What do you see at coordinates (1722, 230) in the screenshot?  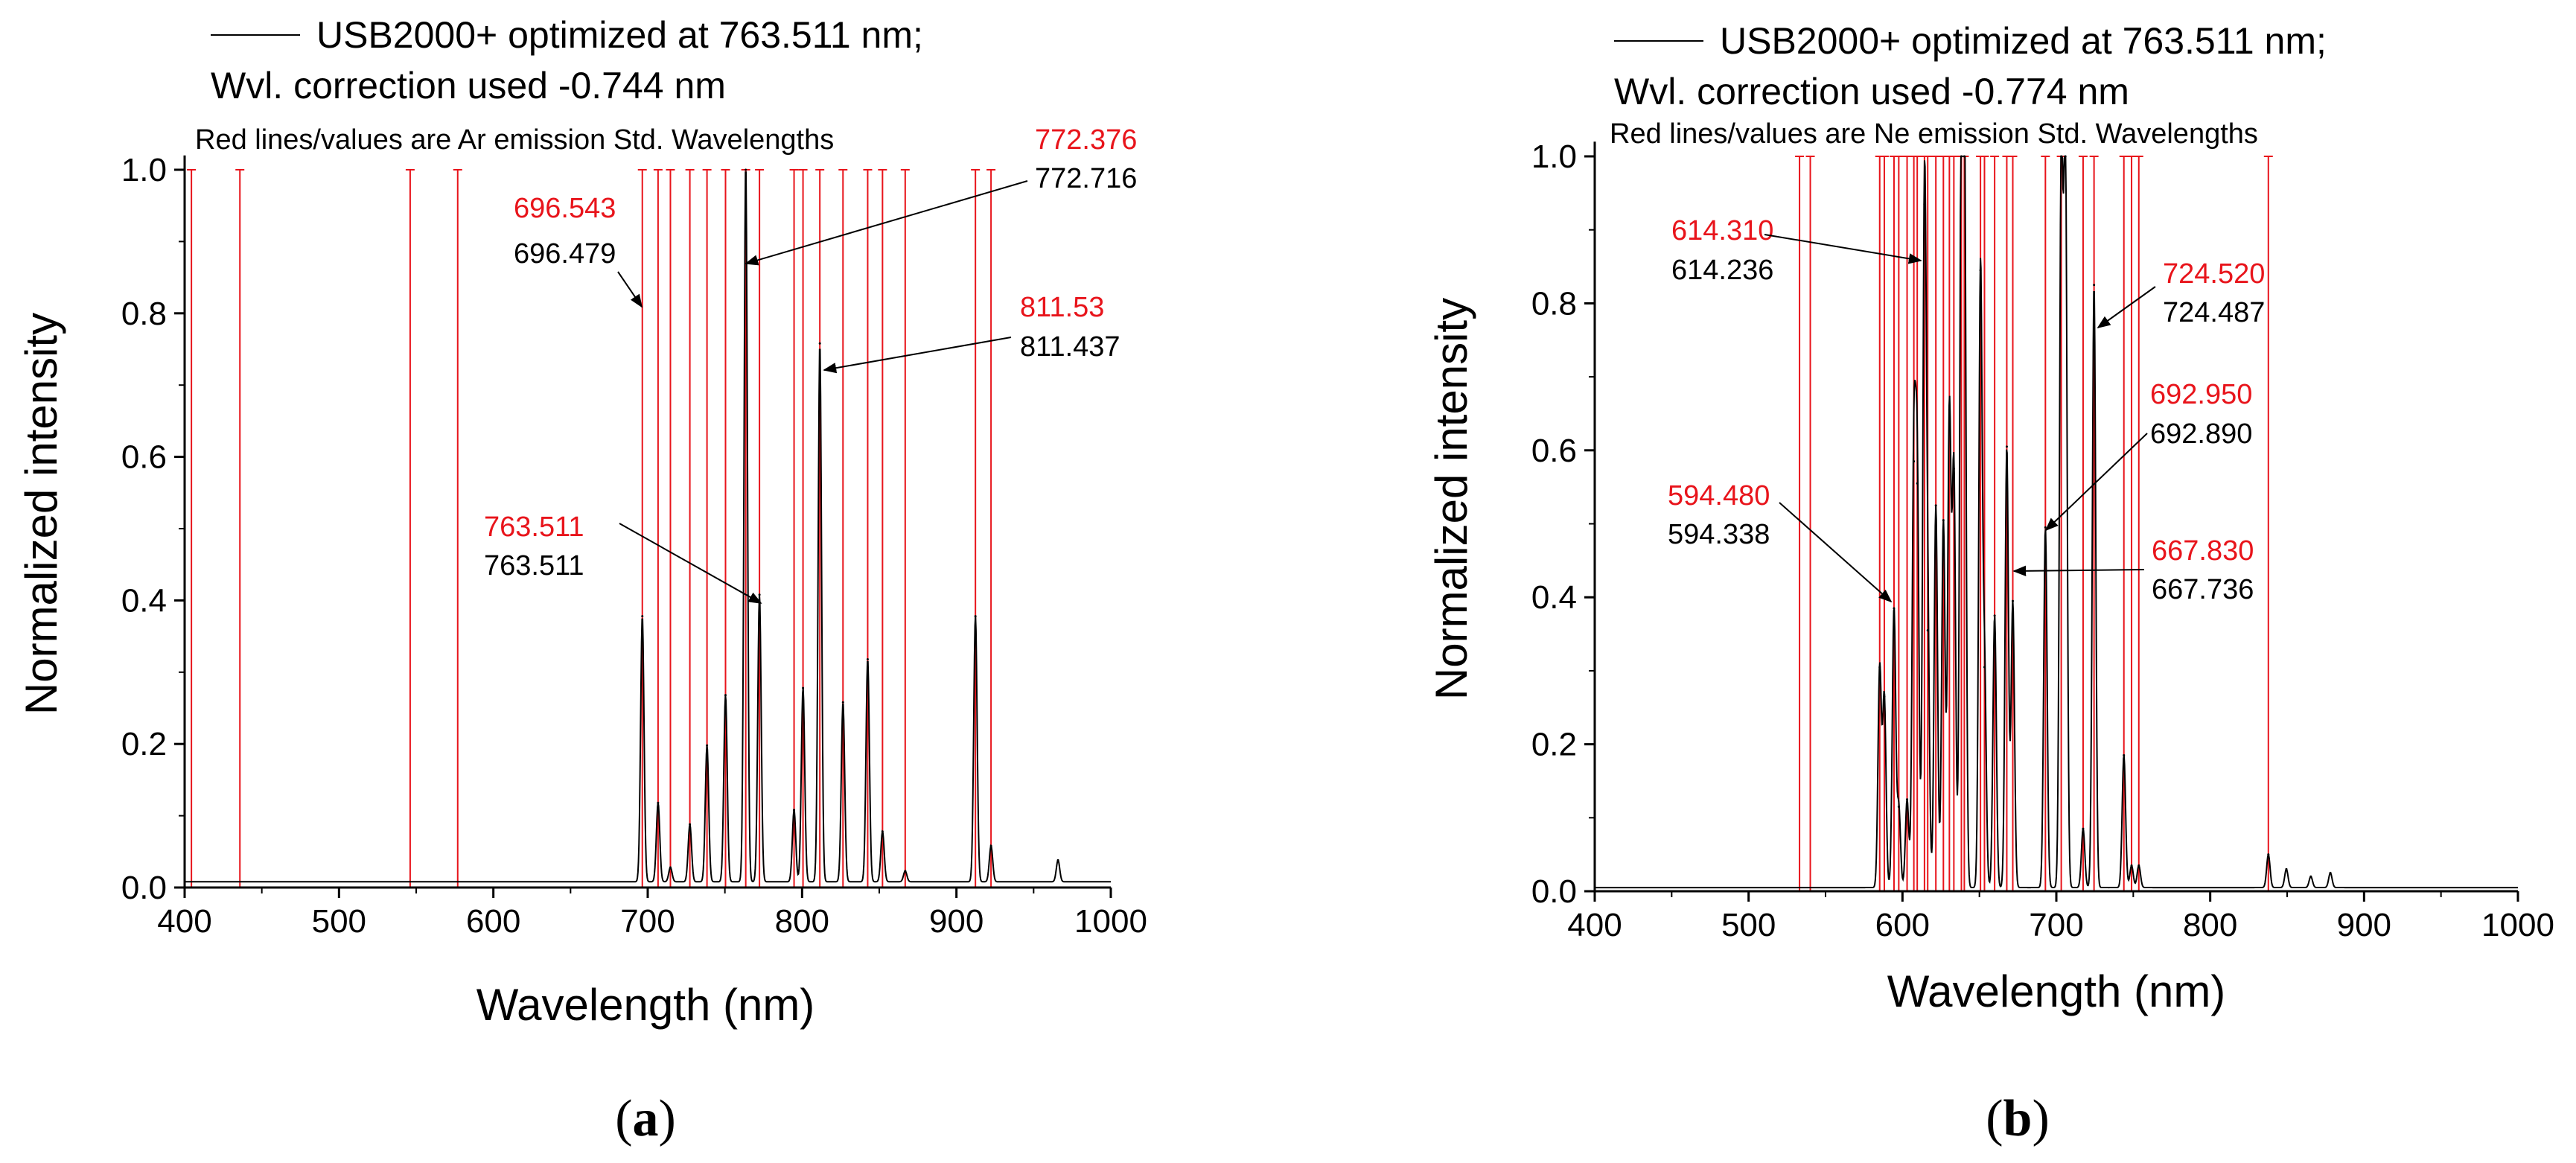 I see `annotation-std-value: 614.310` at bounding box center [1722, 230].